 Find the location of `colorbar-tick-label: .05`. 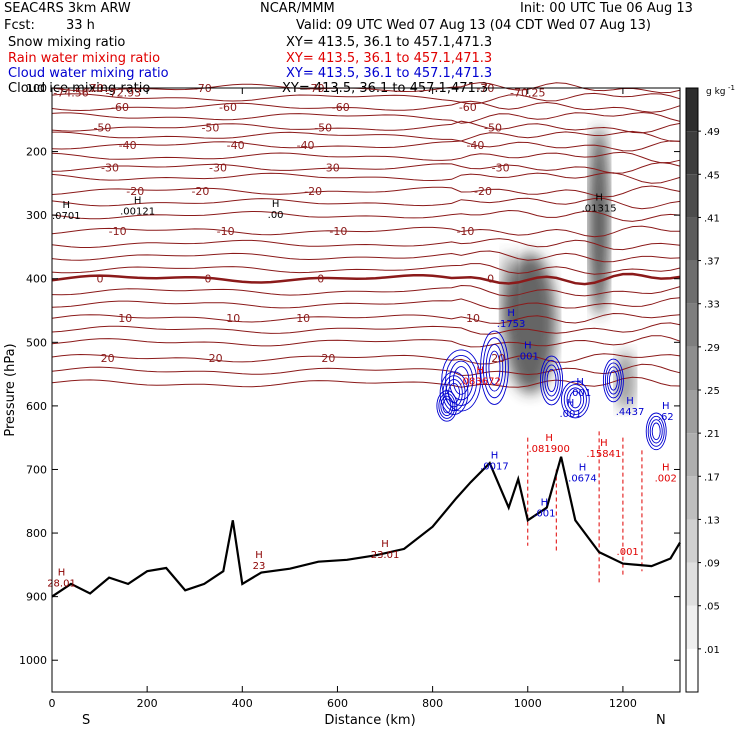

colorbar-tick-label: .05 is located at coordinates (712, 607).